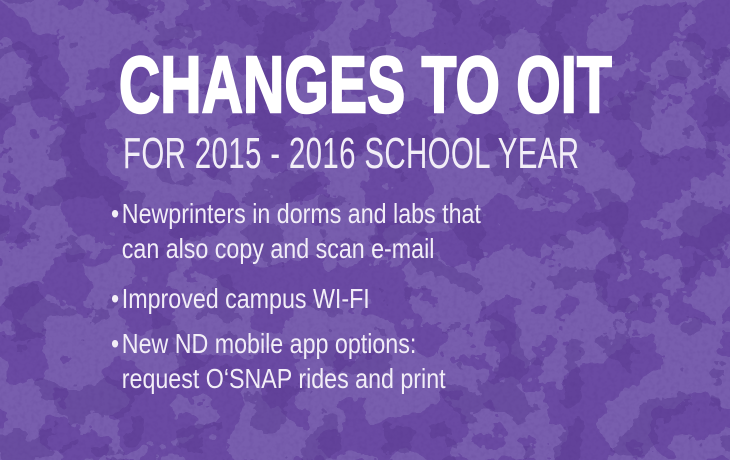 The width and height of the screenshot is (730, 460). What do you see at coordinates (351, 153) in the screenshot?
I see `page-subtitle: FOR 2015 - 2016 SCHOOL YEAR` at bounding box center [351, 153].